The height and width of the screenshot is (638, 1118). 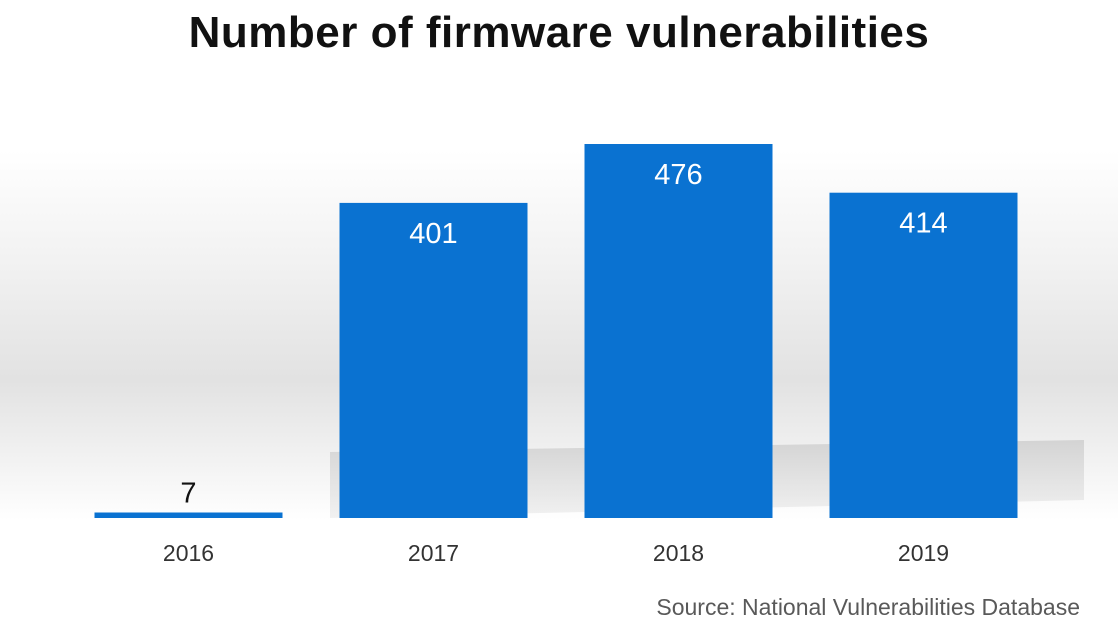 What do you see at coordinates (188, 515) in the screenshot?
I see `bar-2016` at bounding box center [188, 515].